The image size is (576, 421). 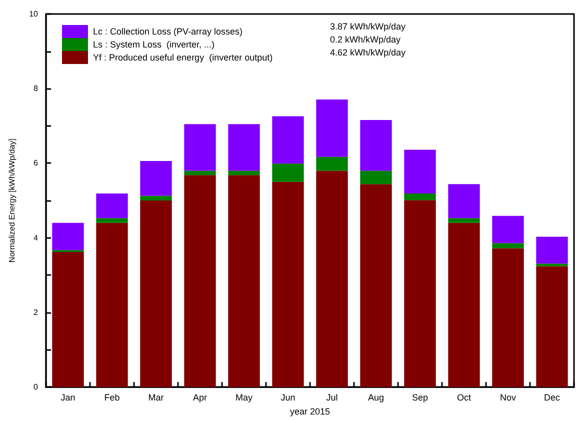 I want to click on x-tick-label: Nov, so click(x=508, y=397).